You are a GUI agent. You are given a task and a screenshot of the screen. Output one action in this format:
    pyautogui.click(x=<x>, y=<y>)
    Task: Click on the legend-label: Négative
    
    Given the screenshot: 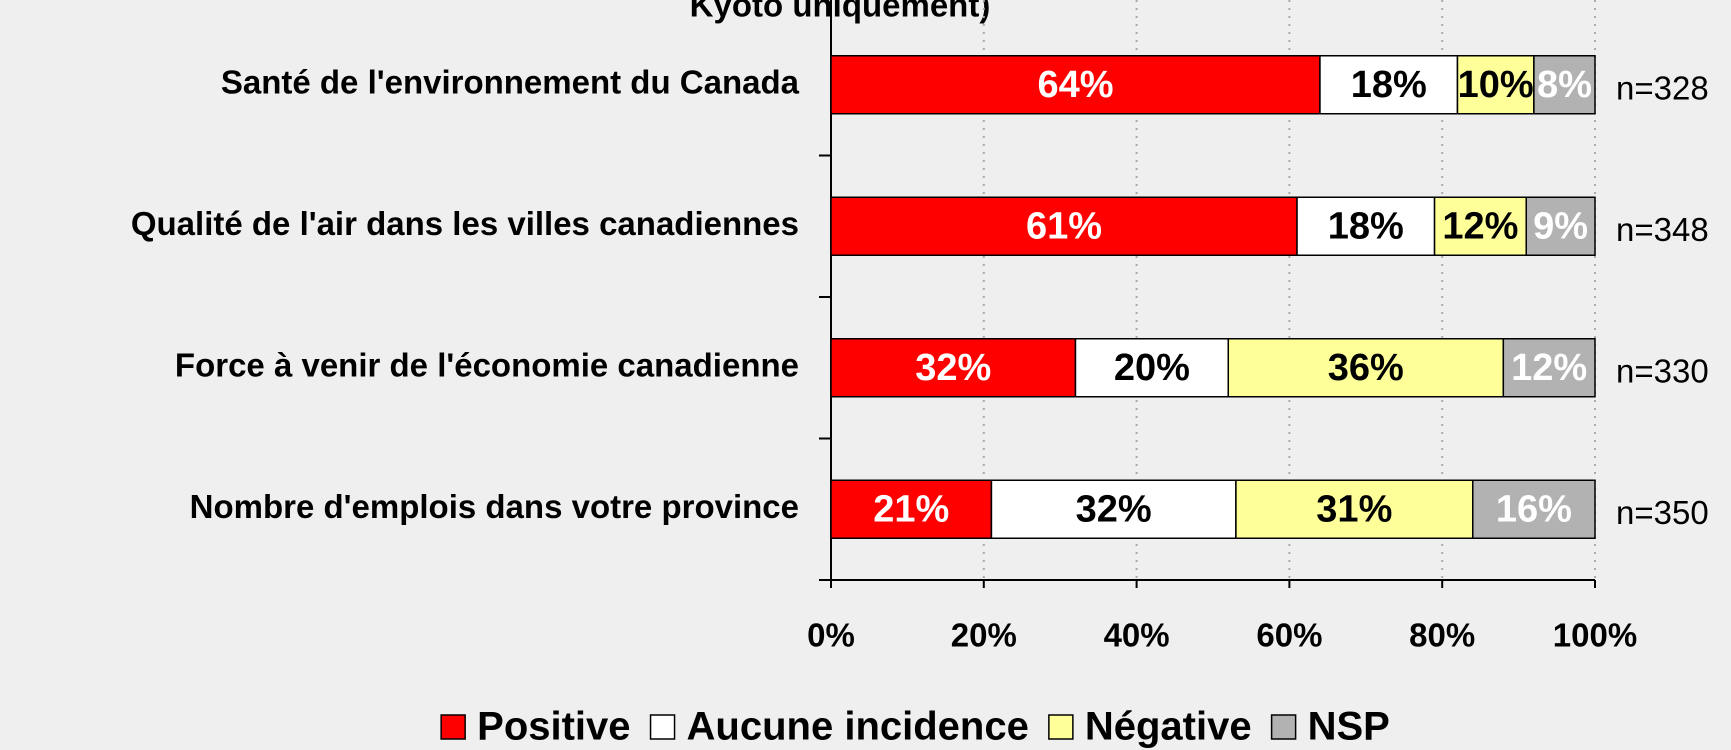 What is the action you would take?
    pyautogui.click(x=1168, y=727)
    